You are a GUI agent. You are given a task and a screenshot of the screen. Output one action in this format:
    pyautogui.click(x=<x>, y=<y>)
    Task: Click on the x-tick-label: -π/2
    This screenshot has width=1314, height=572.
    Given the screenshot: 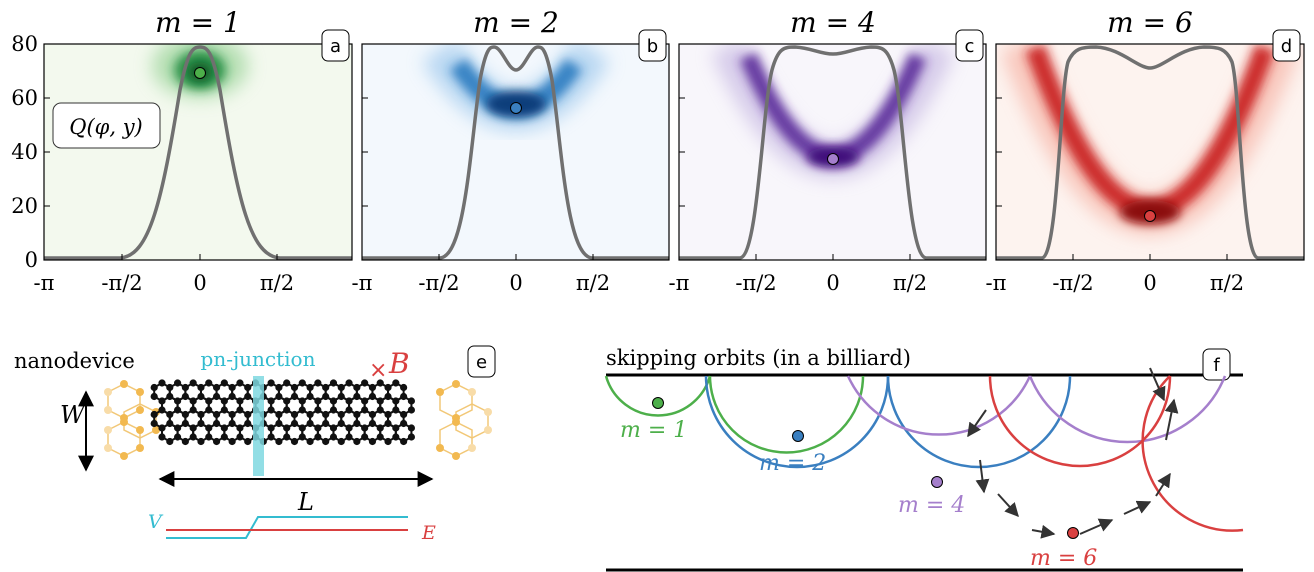 What is the action you would take?
    pyautogui.click(x=121, y=283)
    